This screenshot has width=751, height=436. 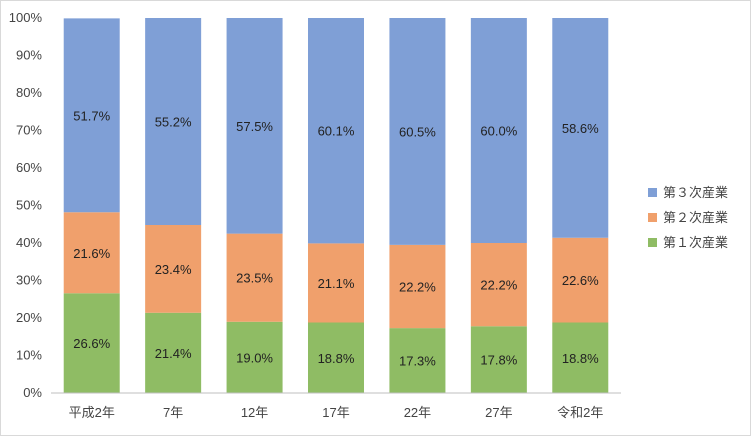 What do you see at coordinates (29, 280) in the screenshot?
I see `y-tick-label: 30%` at bounding box center [29, 280].